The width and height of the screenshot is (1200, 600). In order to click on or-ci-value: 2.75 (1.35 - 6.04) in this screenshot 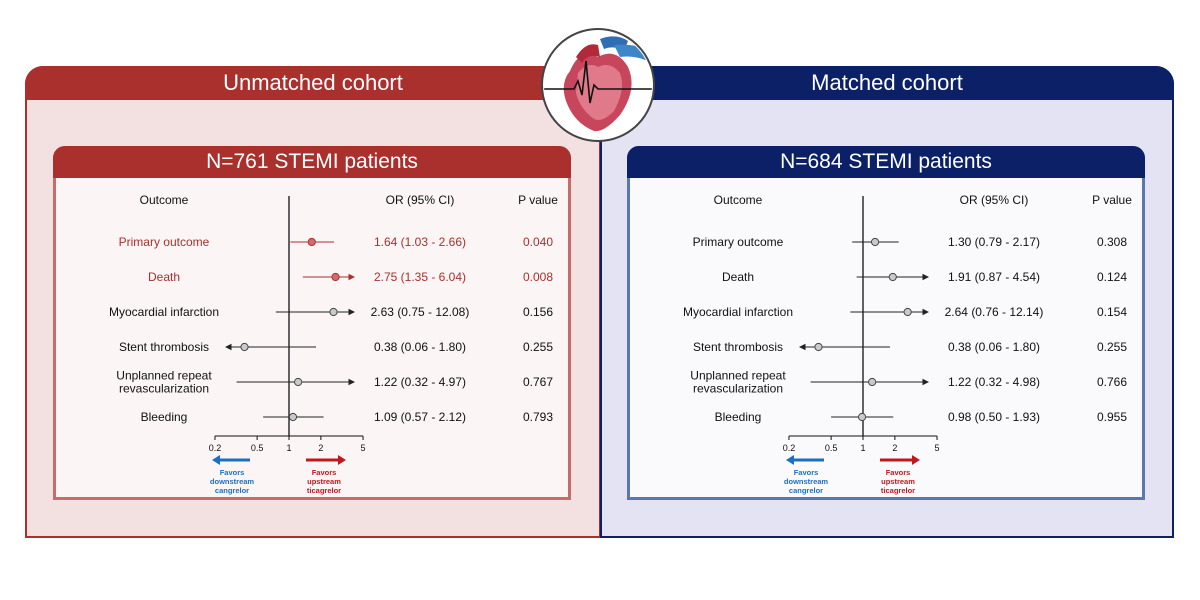, I will do `click(420, 277)`.